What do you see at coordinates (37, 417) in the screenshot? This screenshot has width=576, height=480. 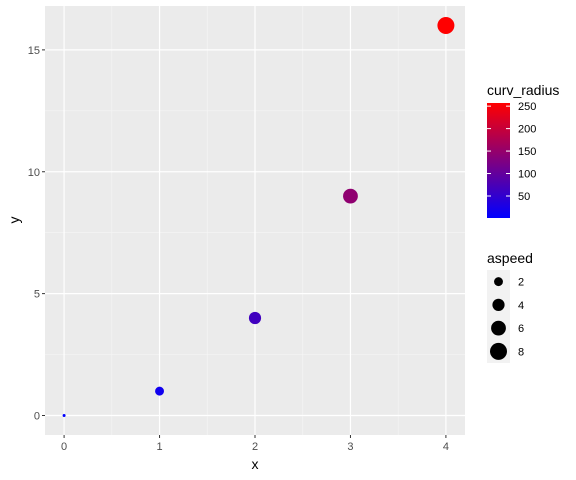 I see `y-tick-label: 0` at bounding box center [37, 417].